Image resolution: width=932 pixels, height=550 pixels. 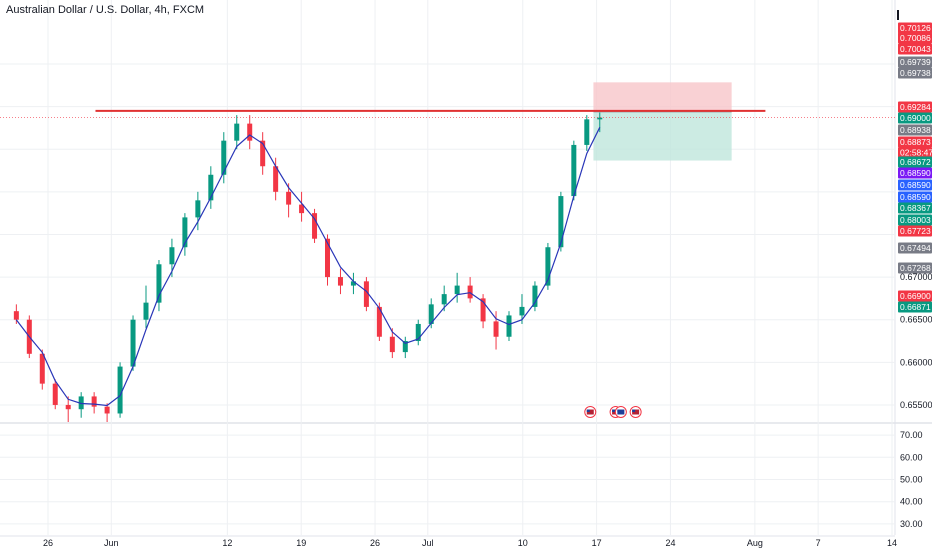 I want to click on time-tick-label: 14, so click(x=892, y=543).